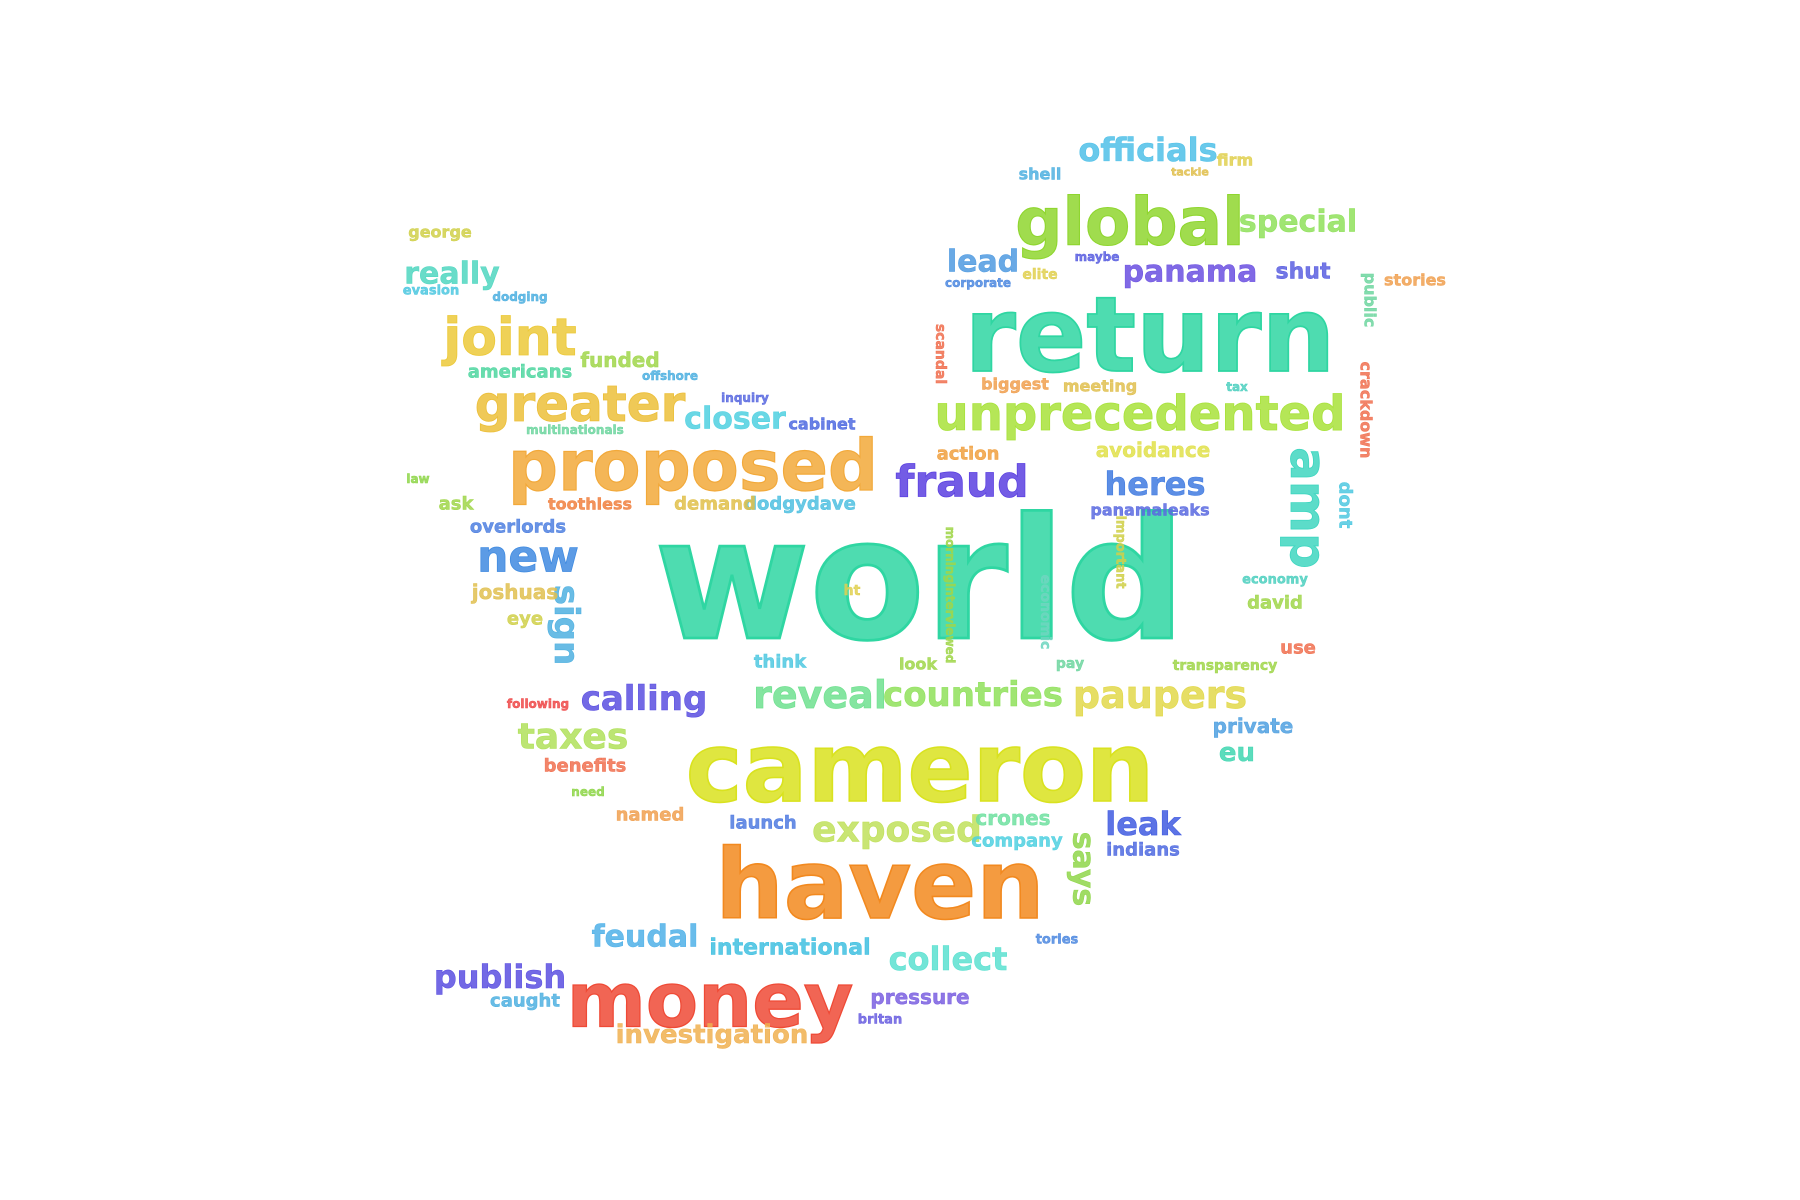 This screenshot has height=1200, width=1800. I want to click on word-inquiry: inquiry, so click(745, 398).